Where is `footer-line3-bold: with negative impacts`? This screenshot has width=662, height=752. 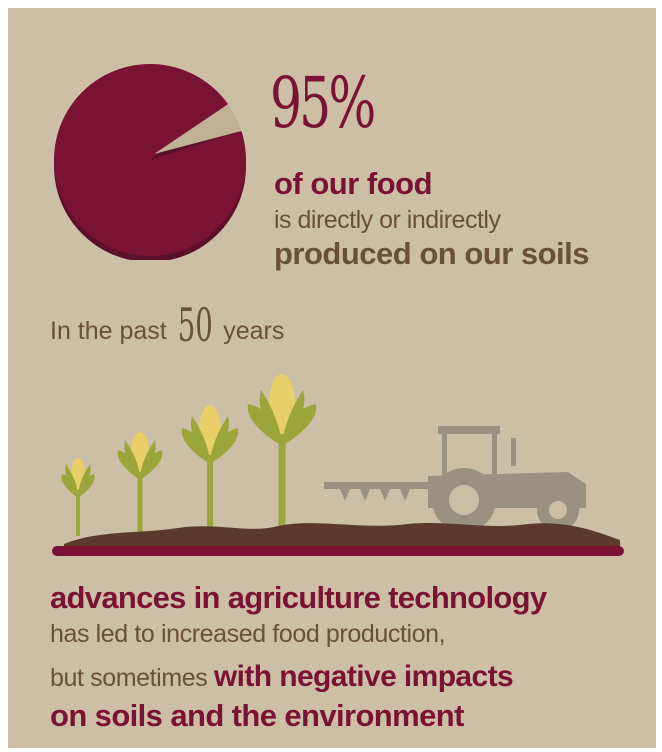 footer-line3-bold: with negative impacts is located at coordinates (363, 676).